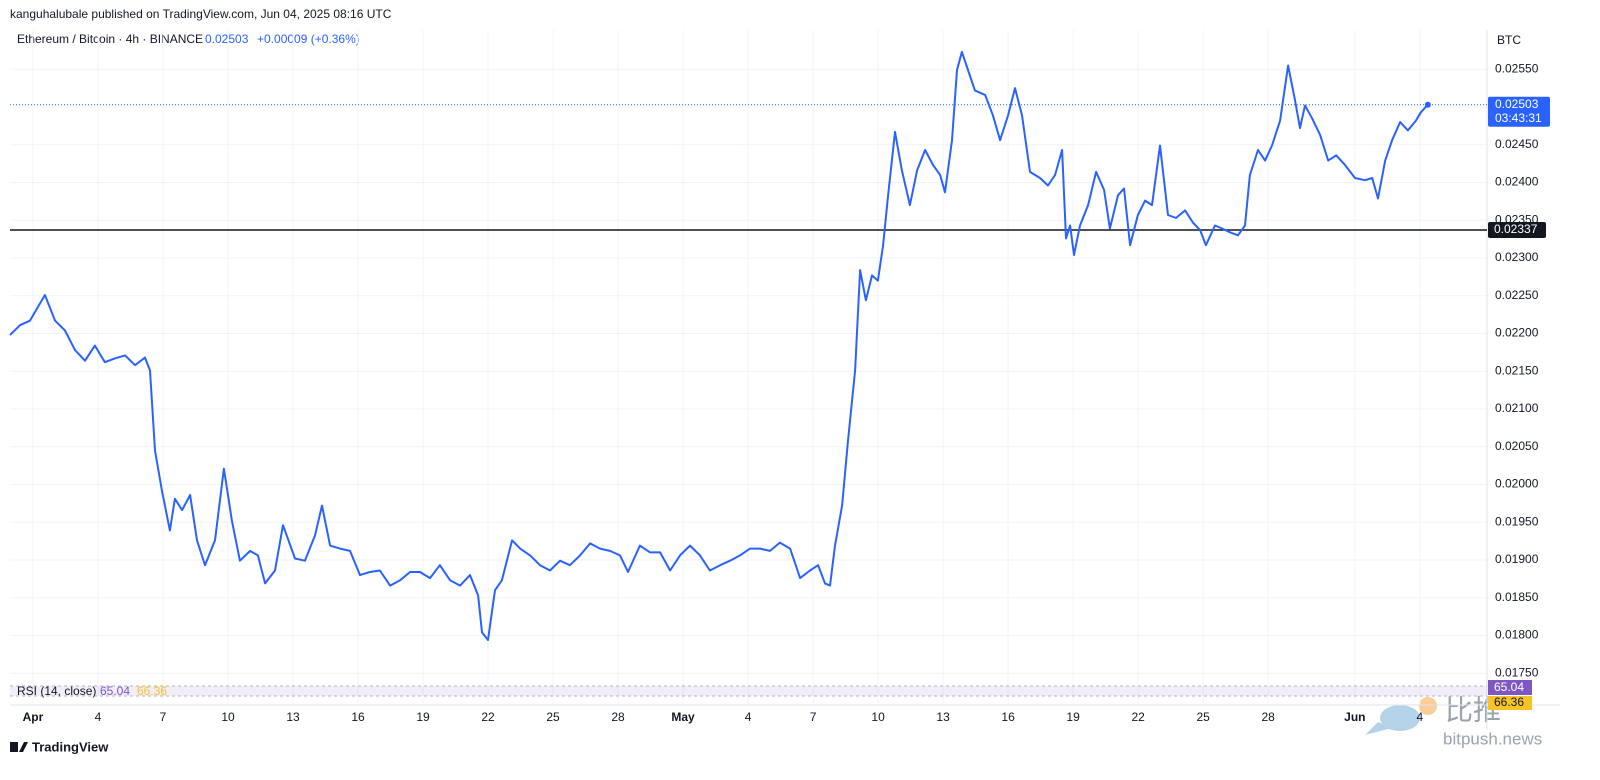 The width and height of the screenshot is (1600, 780). I want to click on rsi-value-axis: 65.04, so click(1509, 687).